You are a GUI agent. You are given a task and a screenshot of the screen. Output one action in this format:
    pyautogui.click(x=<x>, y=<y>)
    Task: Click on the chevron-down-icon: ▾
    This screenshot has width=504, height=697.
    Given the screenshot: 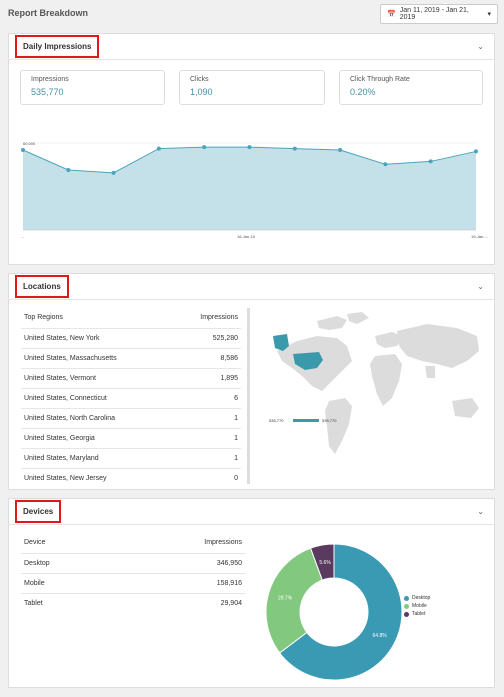 What is the action you would take?
    pyautogui.click(x=489, y=14)
    